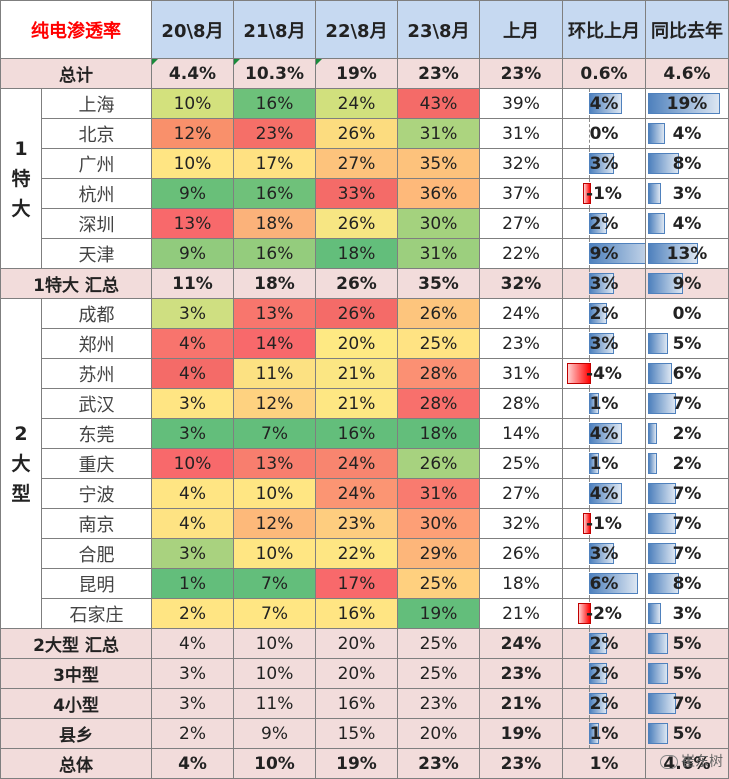  I want to click on wechat-icon, so click(669, 762).